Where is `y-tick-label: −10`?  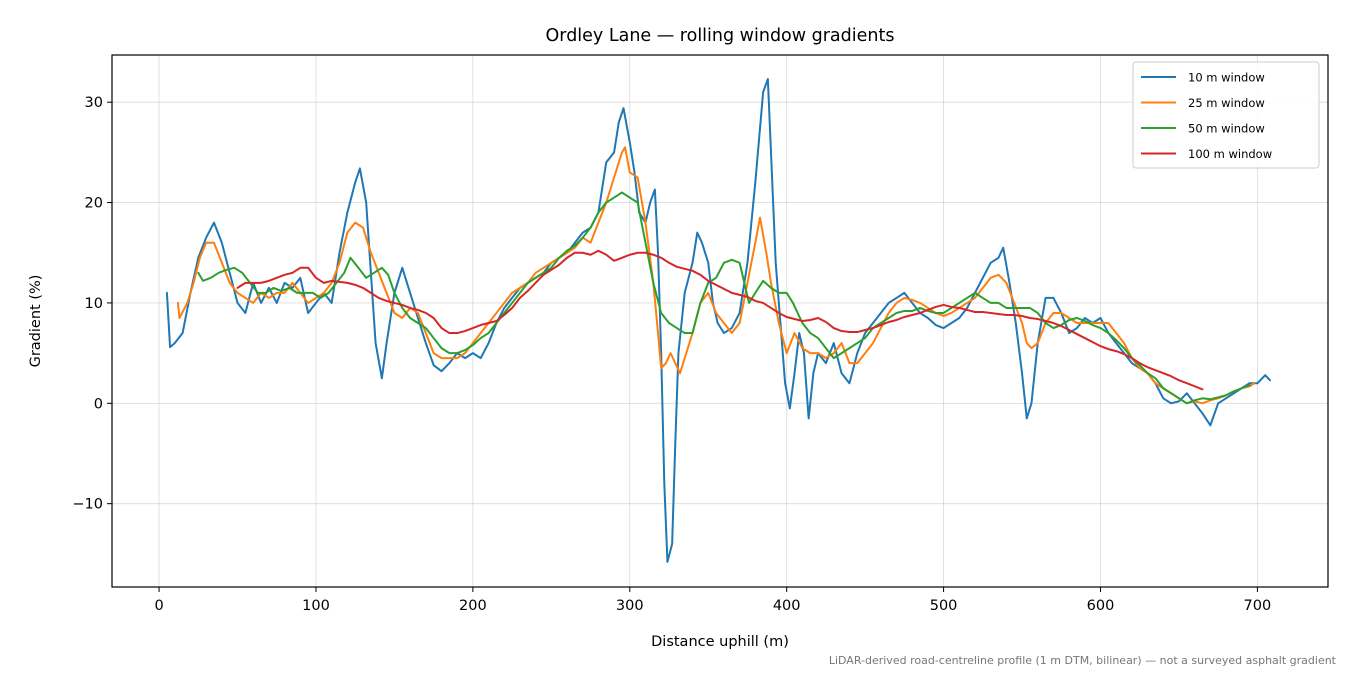
y-tick-label: −10 is located at coordinates (87, 505).